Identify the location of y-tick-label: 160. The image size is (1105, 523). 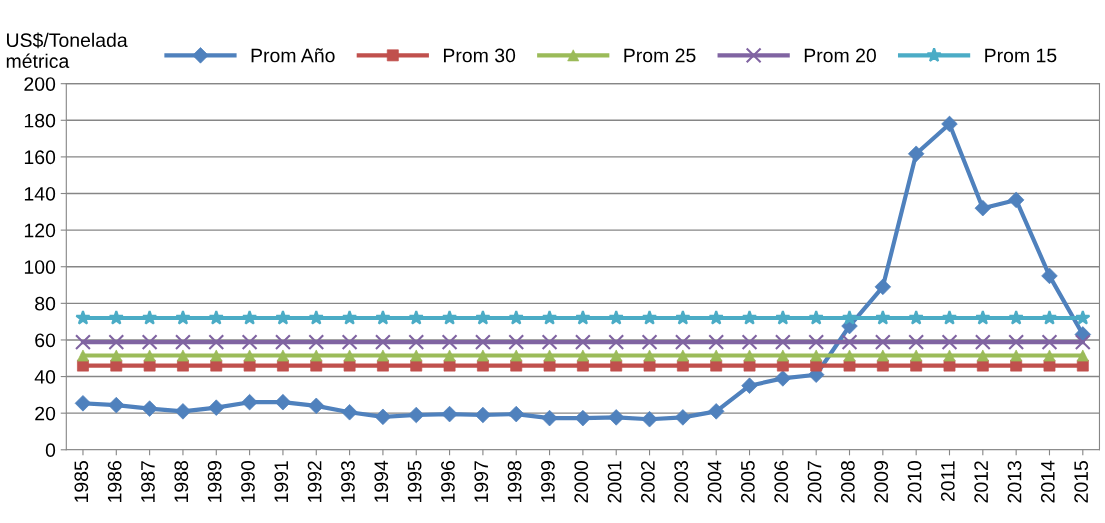
(40, 157).